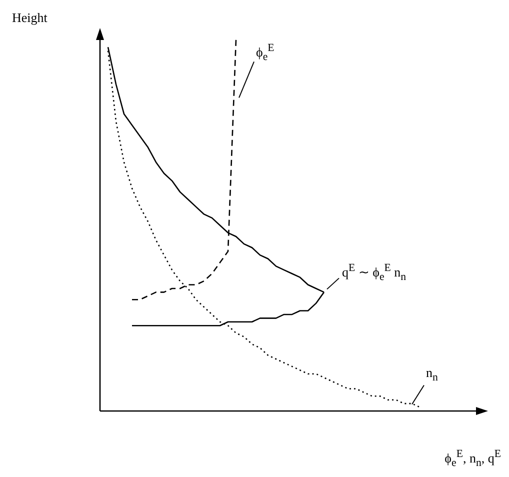 The image size is (509, 477). Describe the element at coordinates (472, 459) in the screenshot. I see `x-axis-title: ϕ$_{e}$$^{E}$, n$_{n}$, q$^{E}$` at that location.